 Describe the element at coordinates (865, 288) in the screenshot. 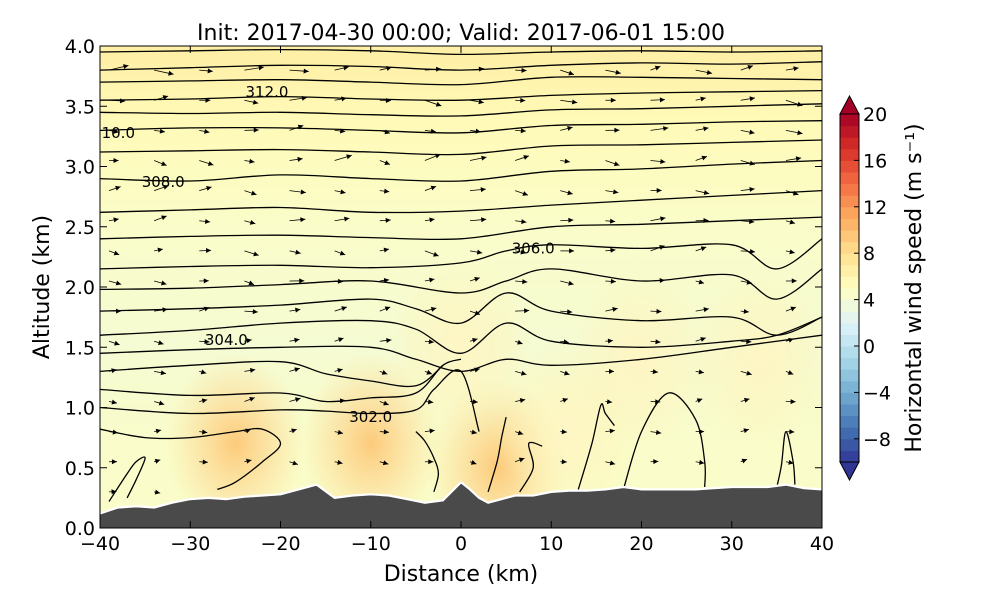

I see `colorbar: 20 16 12 8 4 0 −4 −8` at that location.